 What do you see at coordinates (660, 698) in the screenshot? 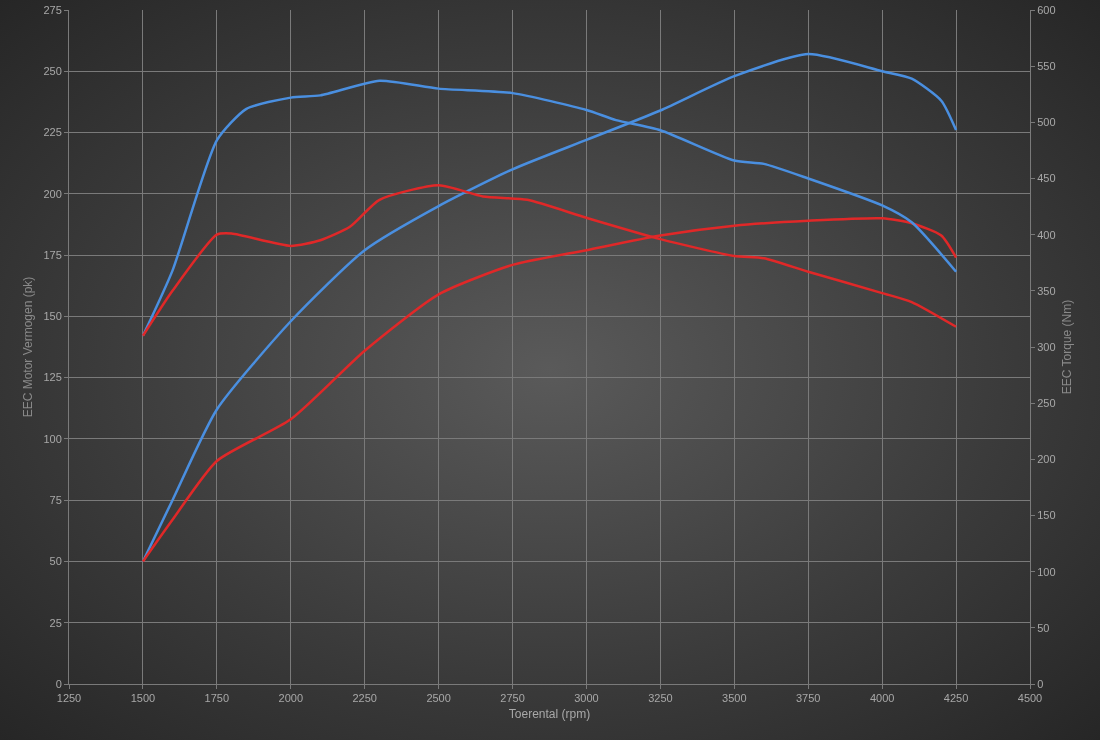
I see `x-tick-label: 3250` at bounding box center [660, 698].